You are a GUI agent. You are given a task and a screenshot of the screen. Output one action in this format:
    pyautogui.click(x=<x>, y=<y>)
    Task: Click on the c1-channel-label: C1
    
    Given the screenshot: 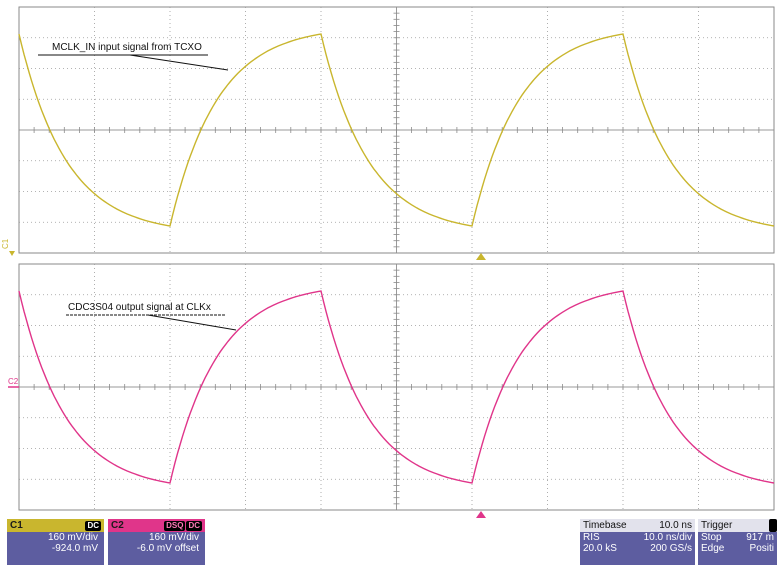 What is the action you would take?
    pyautogui.click(x=5, y=243)
    